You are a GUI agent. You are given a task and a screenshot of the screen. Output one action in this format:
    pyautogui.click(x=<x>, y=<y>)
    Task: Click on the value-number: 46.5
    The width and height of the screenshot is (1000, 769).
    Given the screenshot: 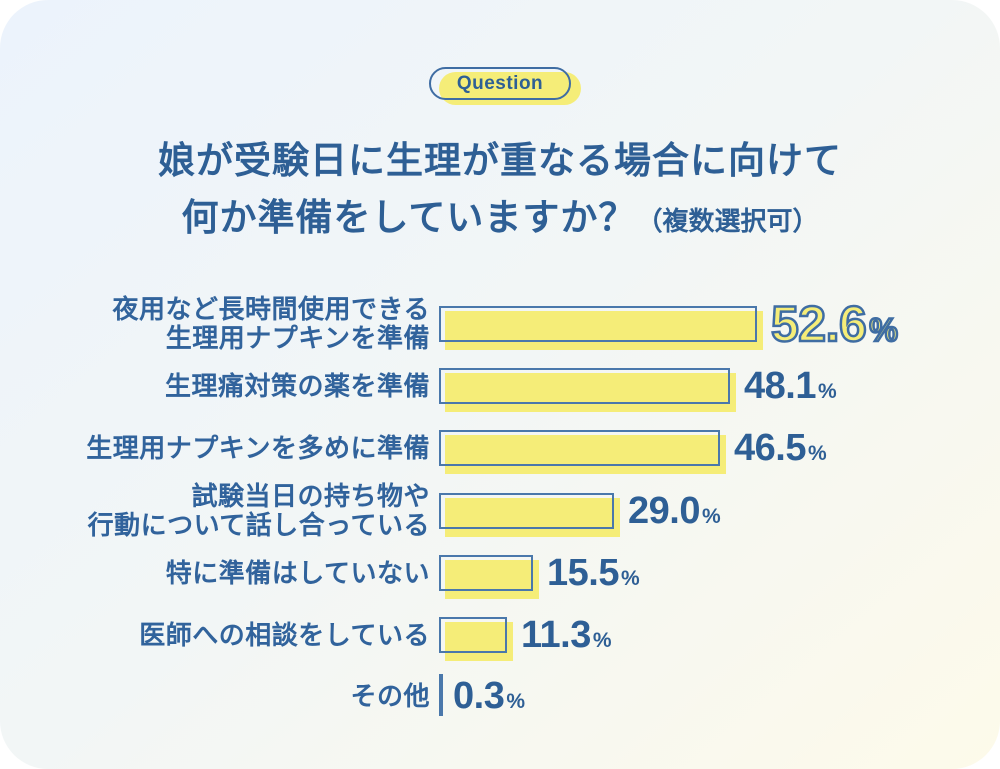 What is the action you would take?
    pyautogui.click(x=770, y=447)
    